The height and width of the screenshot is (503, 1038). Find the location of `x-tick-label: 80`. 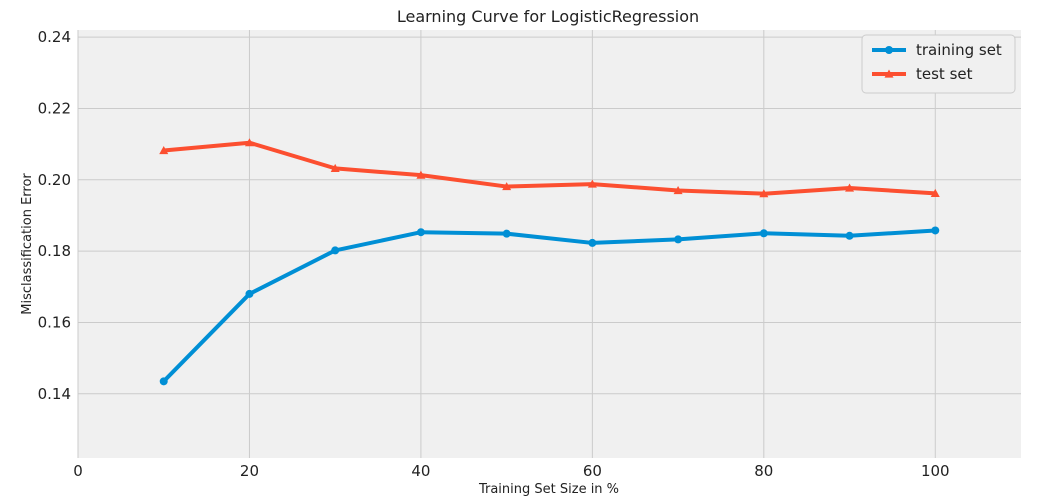

x-tick-label: 80 is located at coordinates (763, 471).